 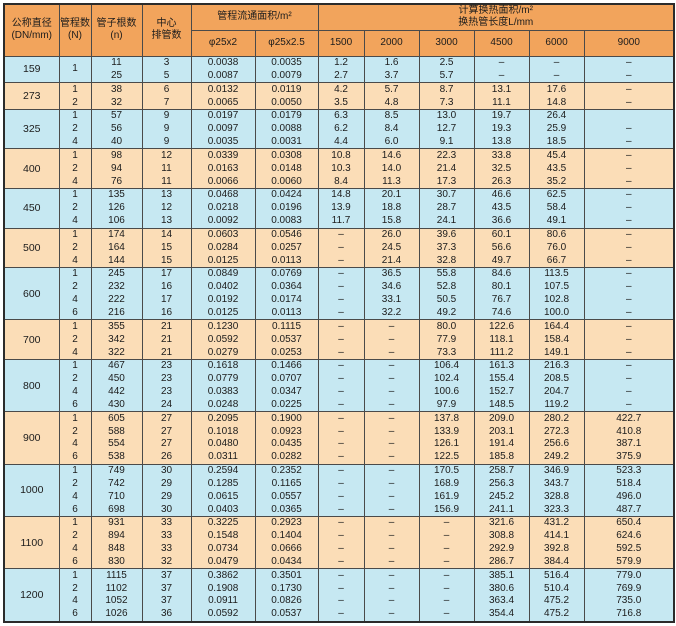 I want to click on cell-tubes: 742, so click(x=116, y=484).